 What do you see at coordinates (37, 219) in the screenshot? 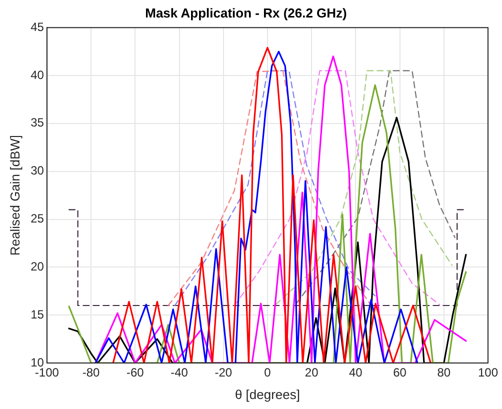
I see `y-tick-label: 25` at bounding box center [37, 219].